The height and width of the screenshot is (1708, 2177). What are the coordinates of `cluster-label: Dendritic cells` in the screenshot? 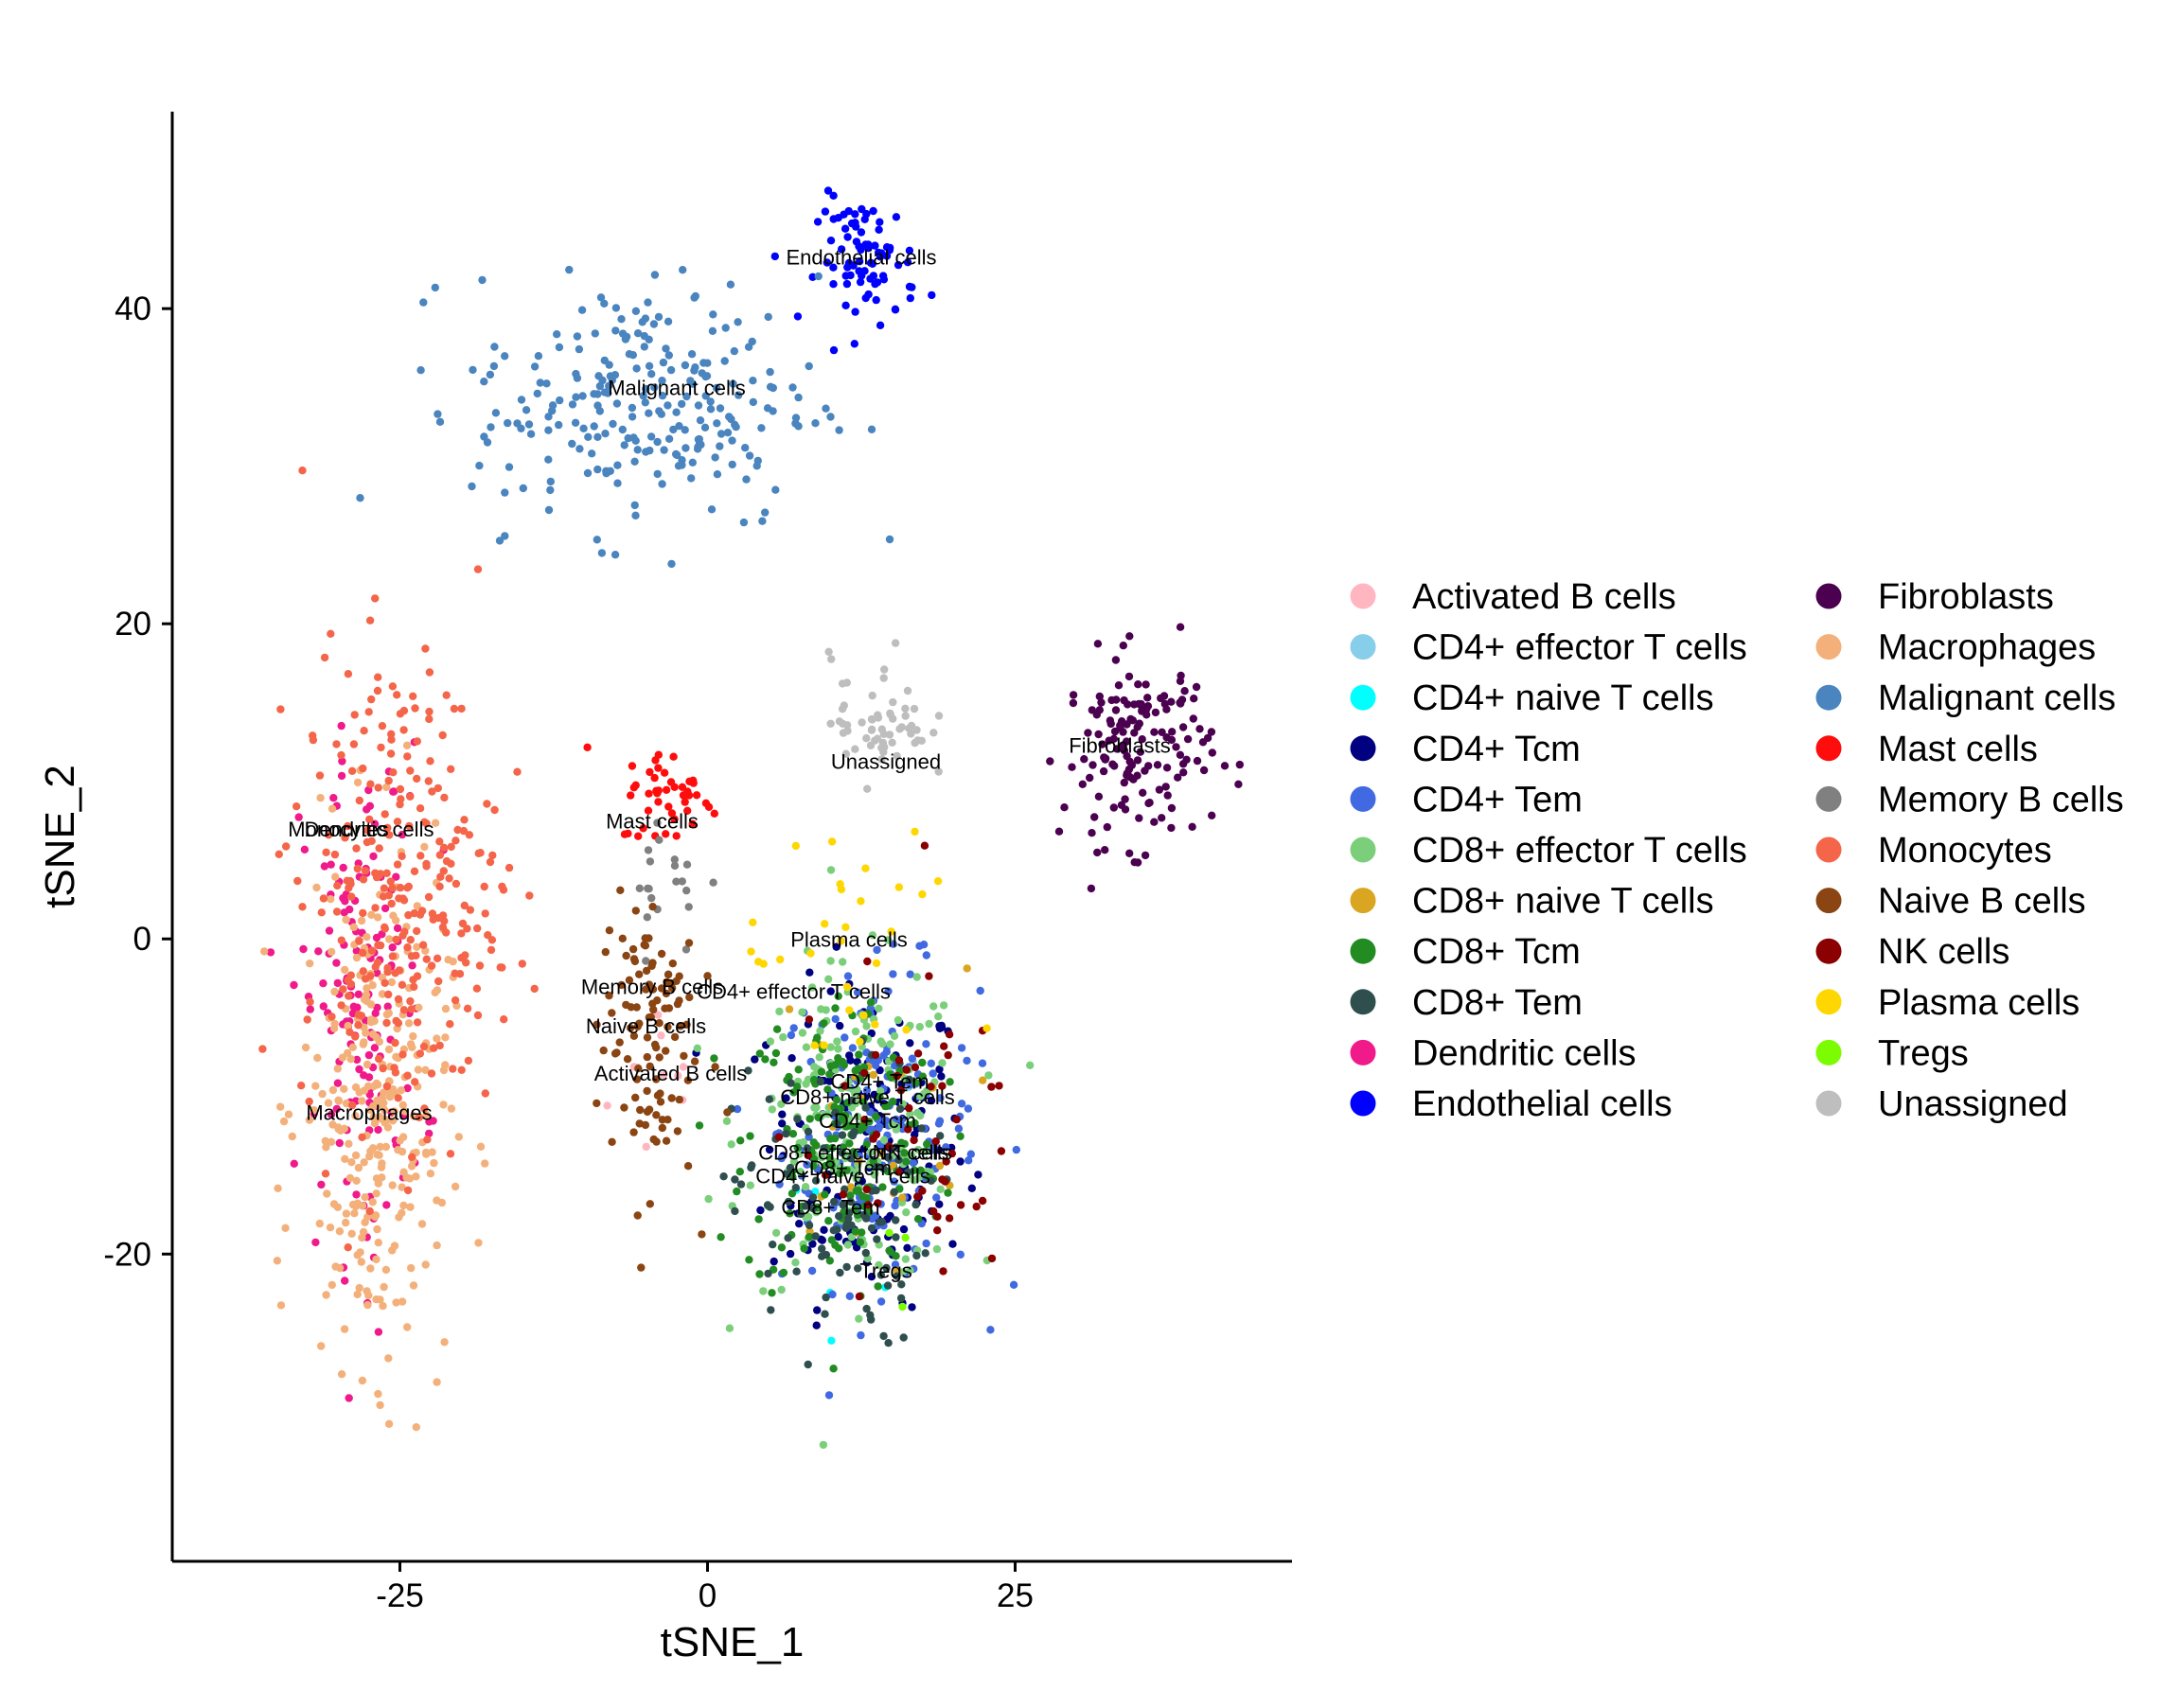 It's located at (370, 829).